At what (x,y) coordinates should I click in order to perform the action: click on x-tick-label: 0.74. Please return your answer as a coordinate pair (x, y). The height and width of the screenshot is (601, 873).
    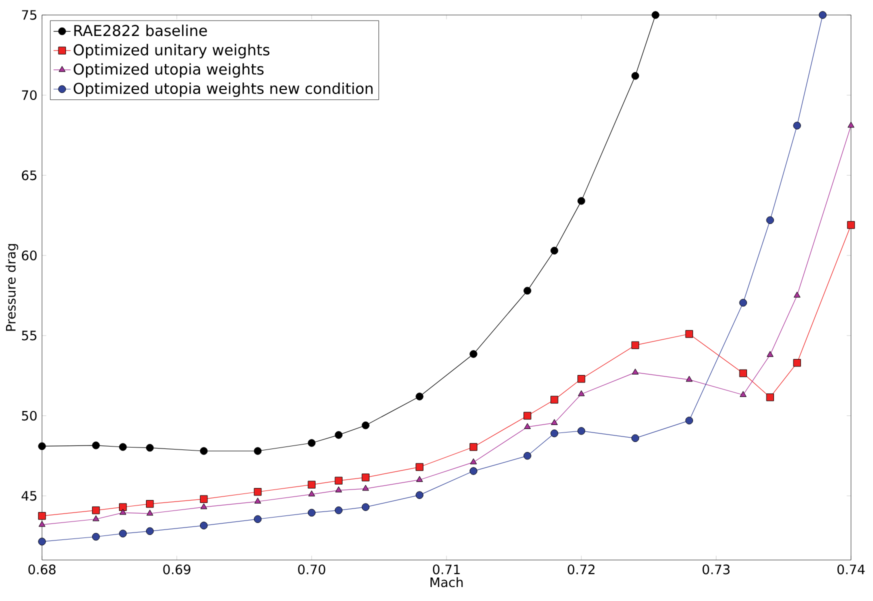
    Looking at the image, I should click on (851, 569).